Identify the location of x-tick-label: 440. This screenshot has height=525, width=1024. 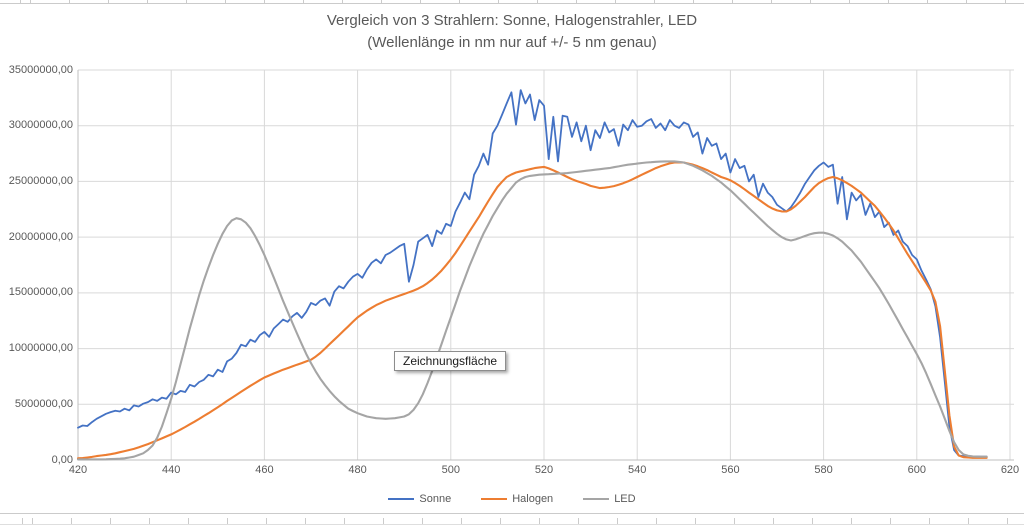
(171, 470).